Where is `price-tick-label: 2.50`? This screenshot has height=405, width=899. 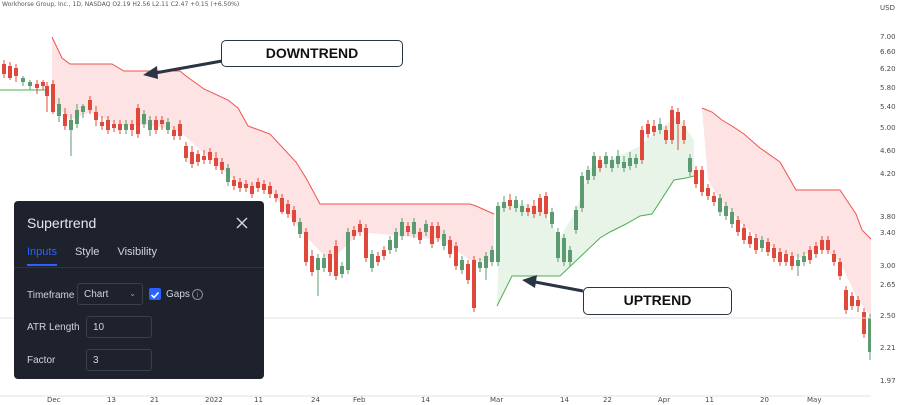
price-tick-label: 2.50 is located at coordinates (888, 316).